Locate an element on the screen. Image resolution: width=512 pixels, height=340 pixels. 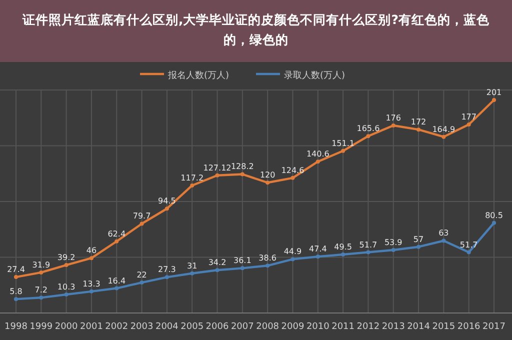
data-label: 31 is located at coordinates (192, 265).